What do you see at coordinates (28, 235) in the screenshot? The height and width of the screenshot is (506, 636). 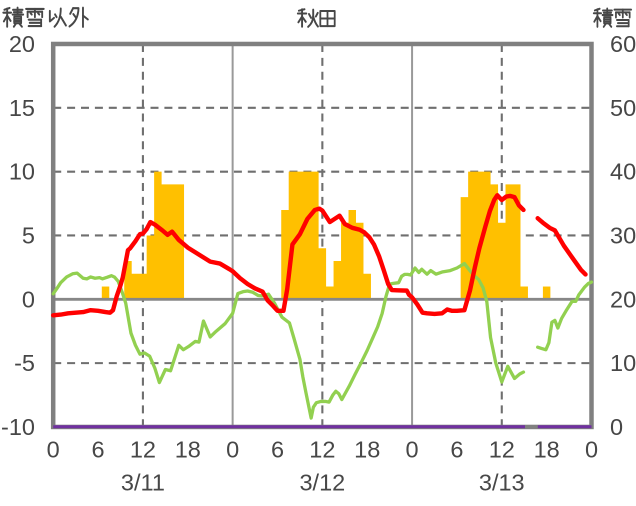 I see `svg-text: 5` at bounding box center [28, 235].